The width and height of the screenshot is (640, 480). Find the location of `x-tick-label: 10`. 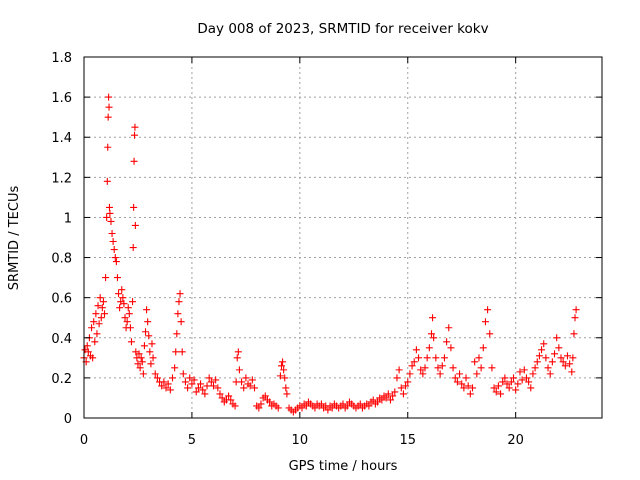

x-tick-label: 10 is located at coordinates (300, 440).